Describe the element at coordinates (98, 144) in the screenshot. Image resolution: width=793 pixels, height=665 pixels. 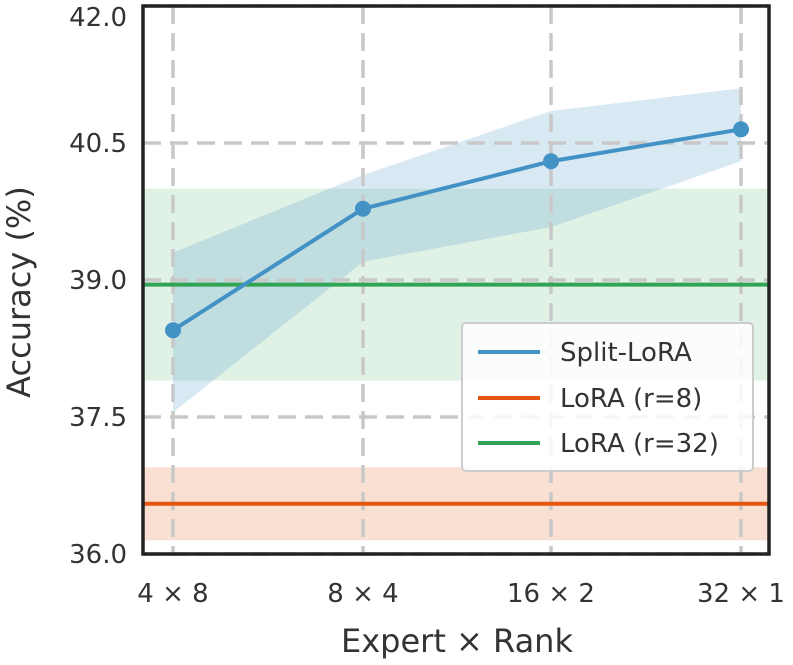
I see `y-tick-label-3: 40.5` at that location.